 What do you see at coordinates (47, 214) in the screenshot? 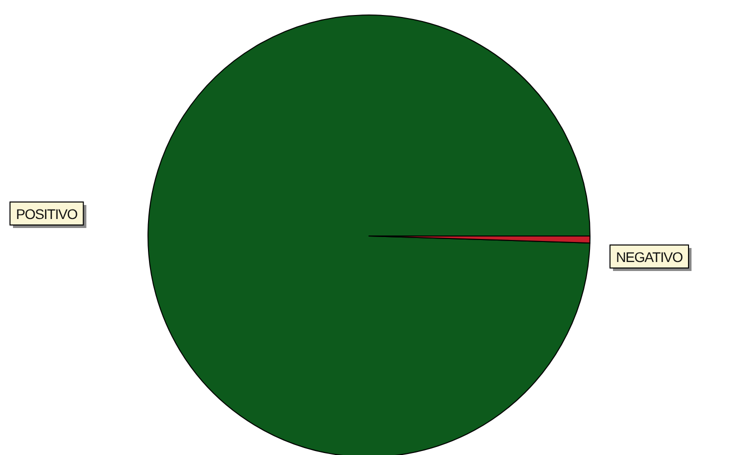
I see `slice-label: POSITIVO` at bounding box center [47, 214].